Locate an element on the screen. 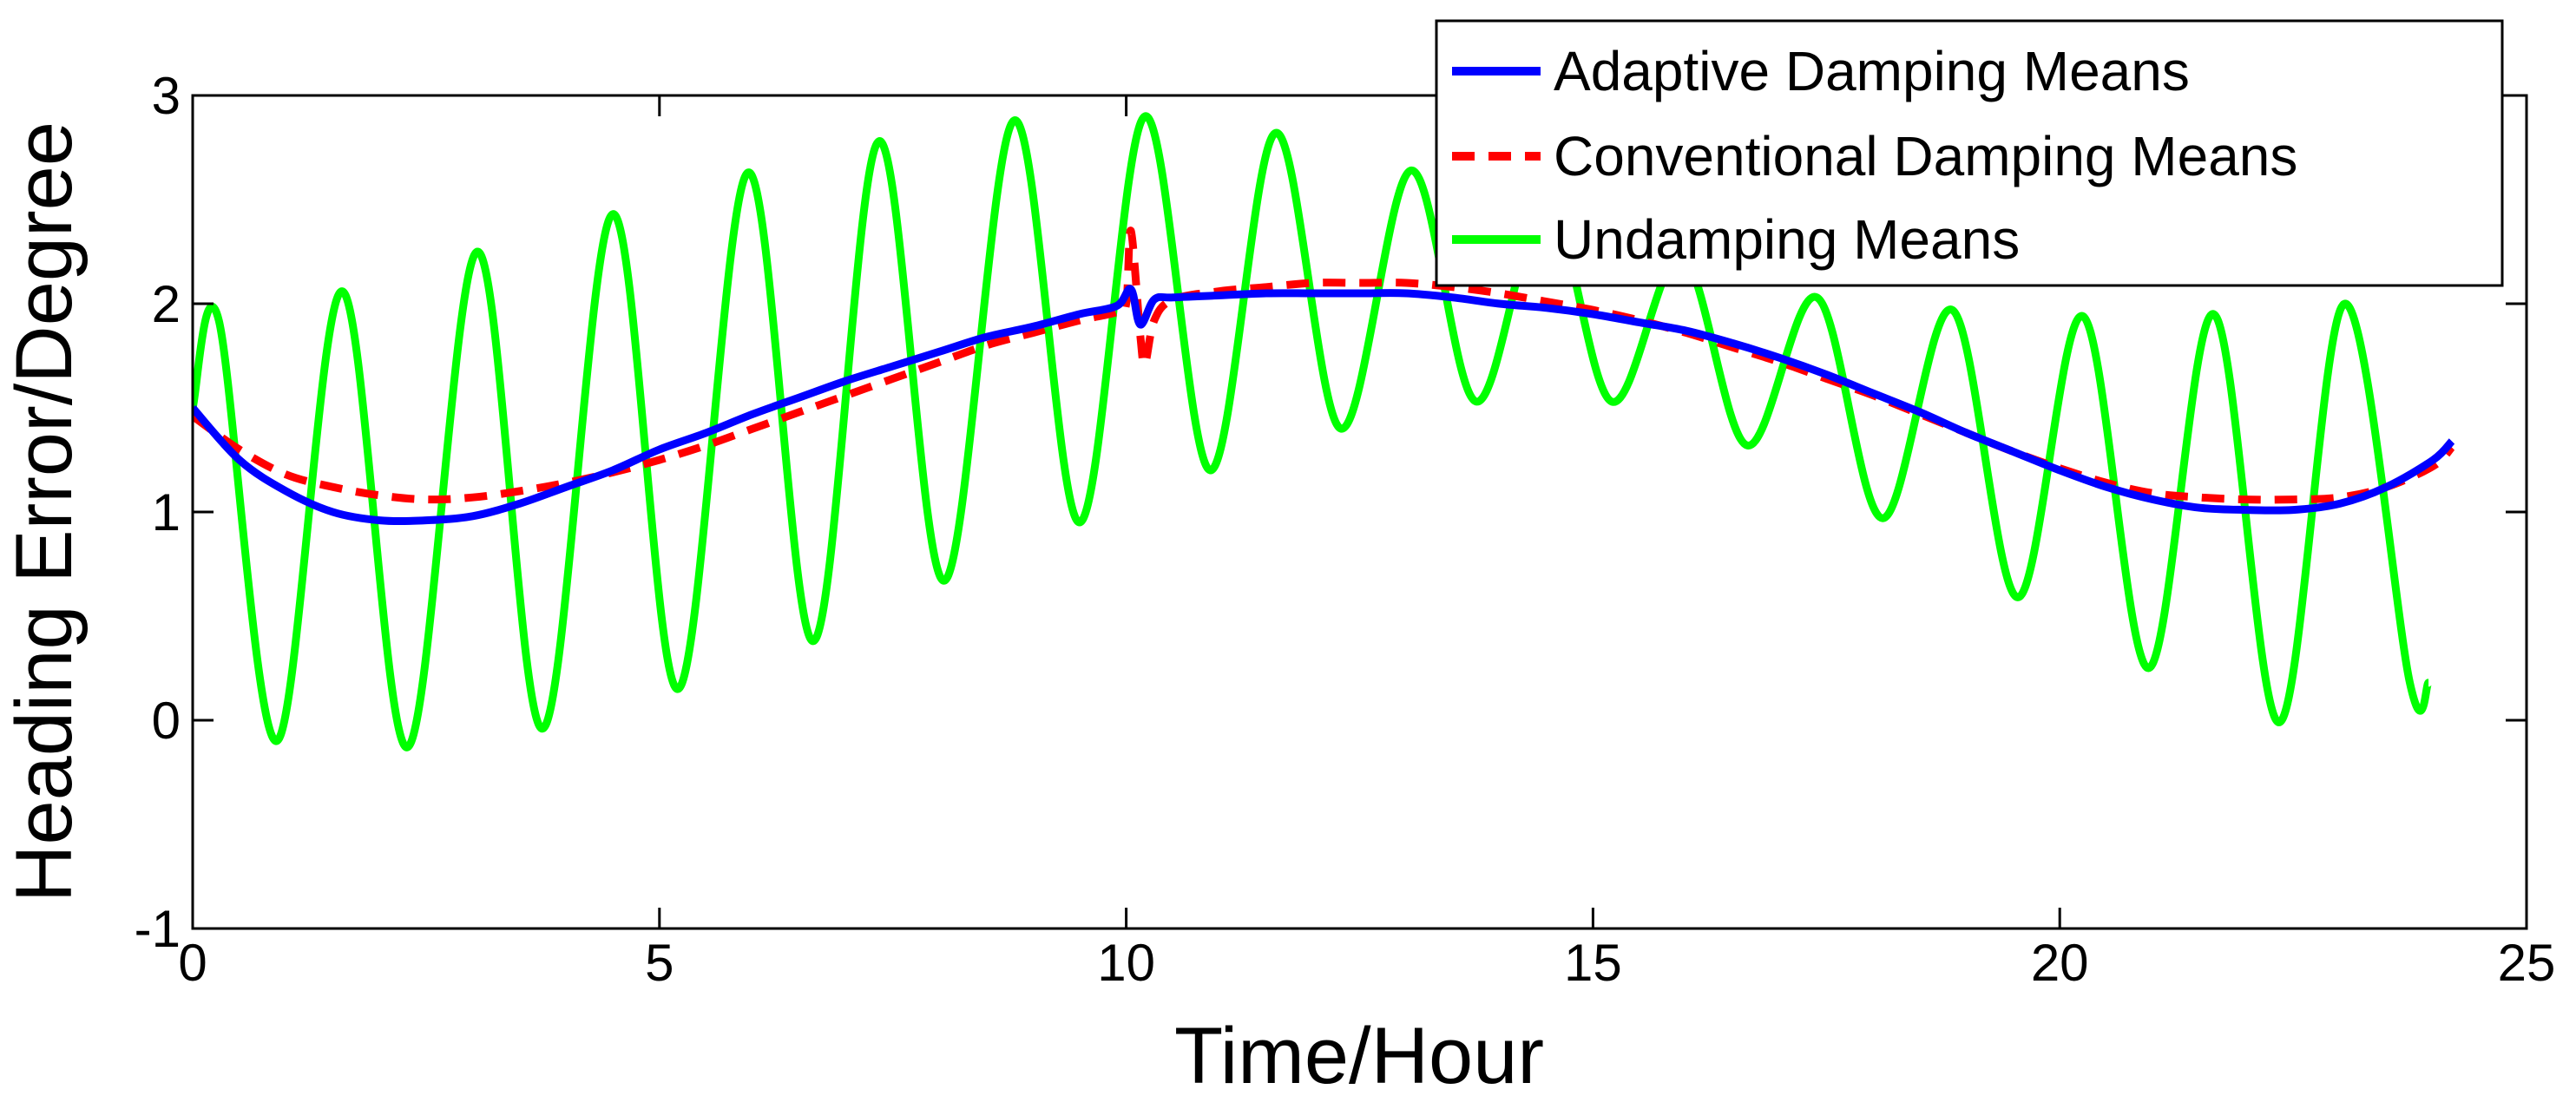 The width and height of the screenshot is (2576, 1109). y-axis-label: Heading Error/Degree is located at coordinates (44, 511).